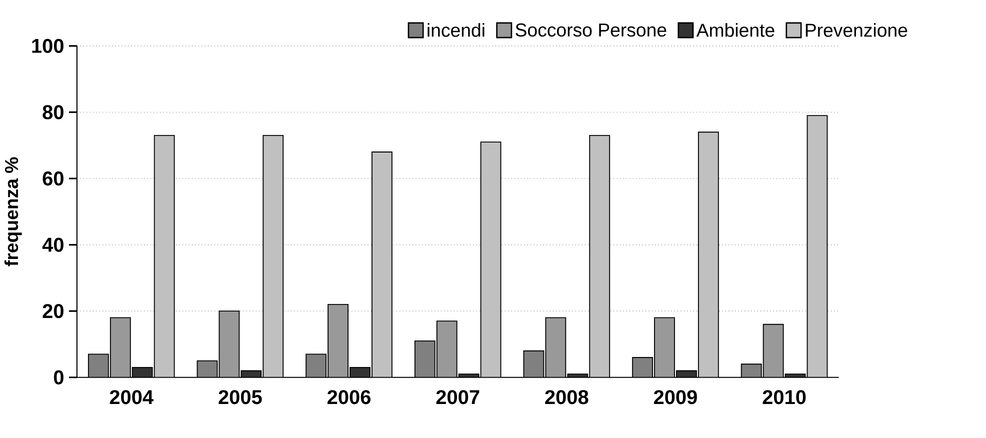  Describe the element at coordinates (735, 30) in the screenshot. I see `legend-label: Ambiente` at that location.